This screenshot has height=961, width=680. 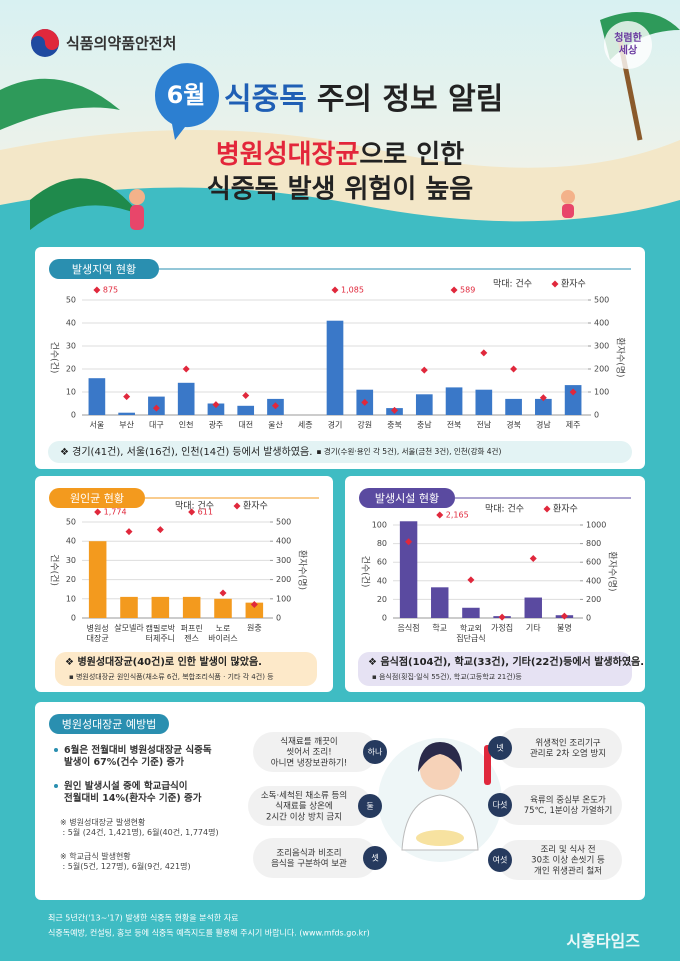 What do you see at coordinates (424, 425) in the screenshot?
I see `x-tick-label: 충남` at bounding box center [424, 425].